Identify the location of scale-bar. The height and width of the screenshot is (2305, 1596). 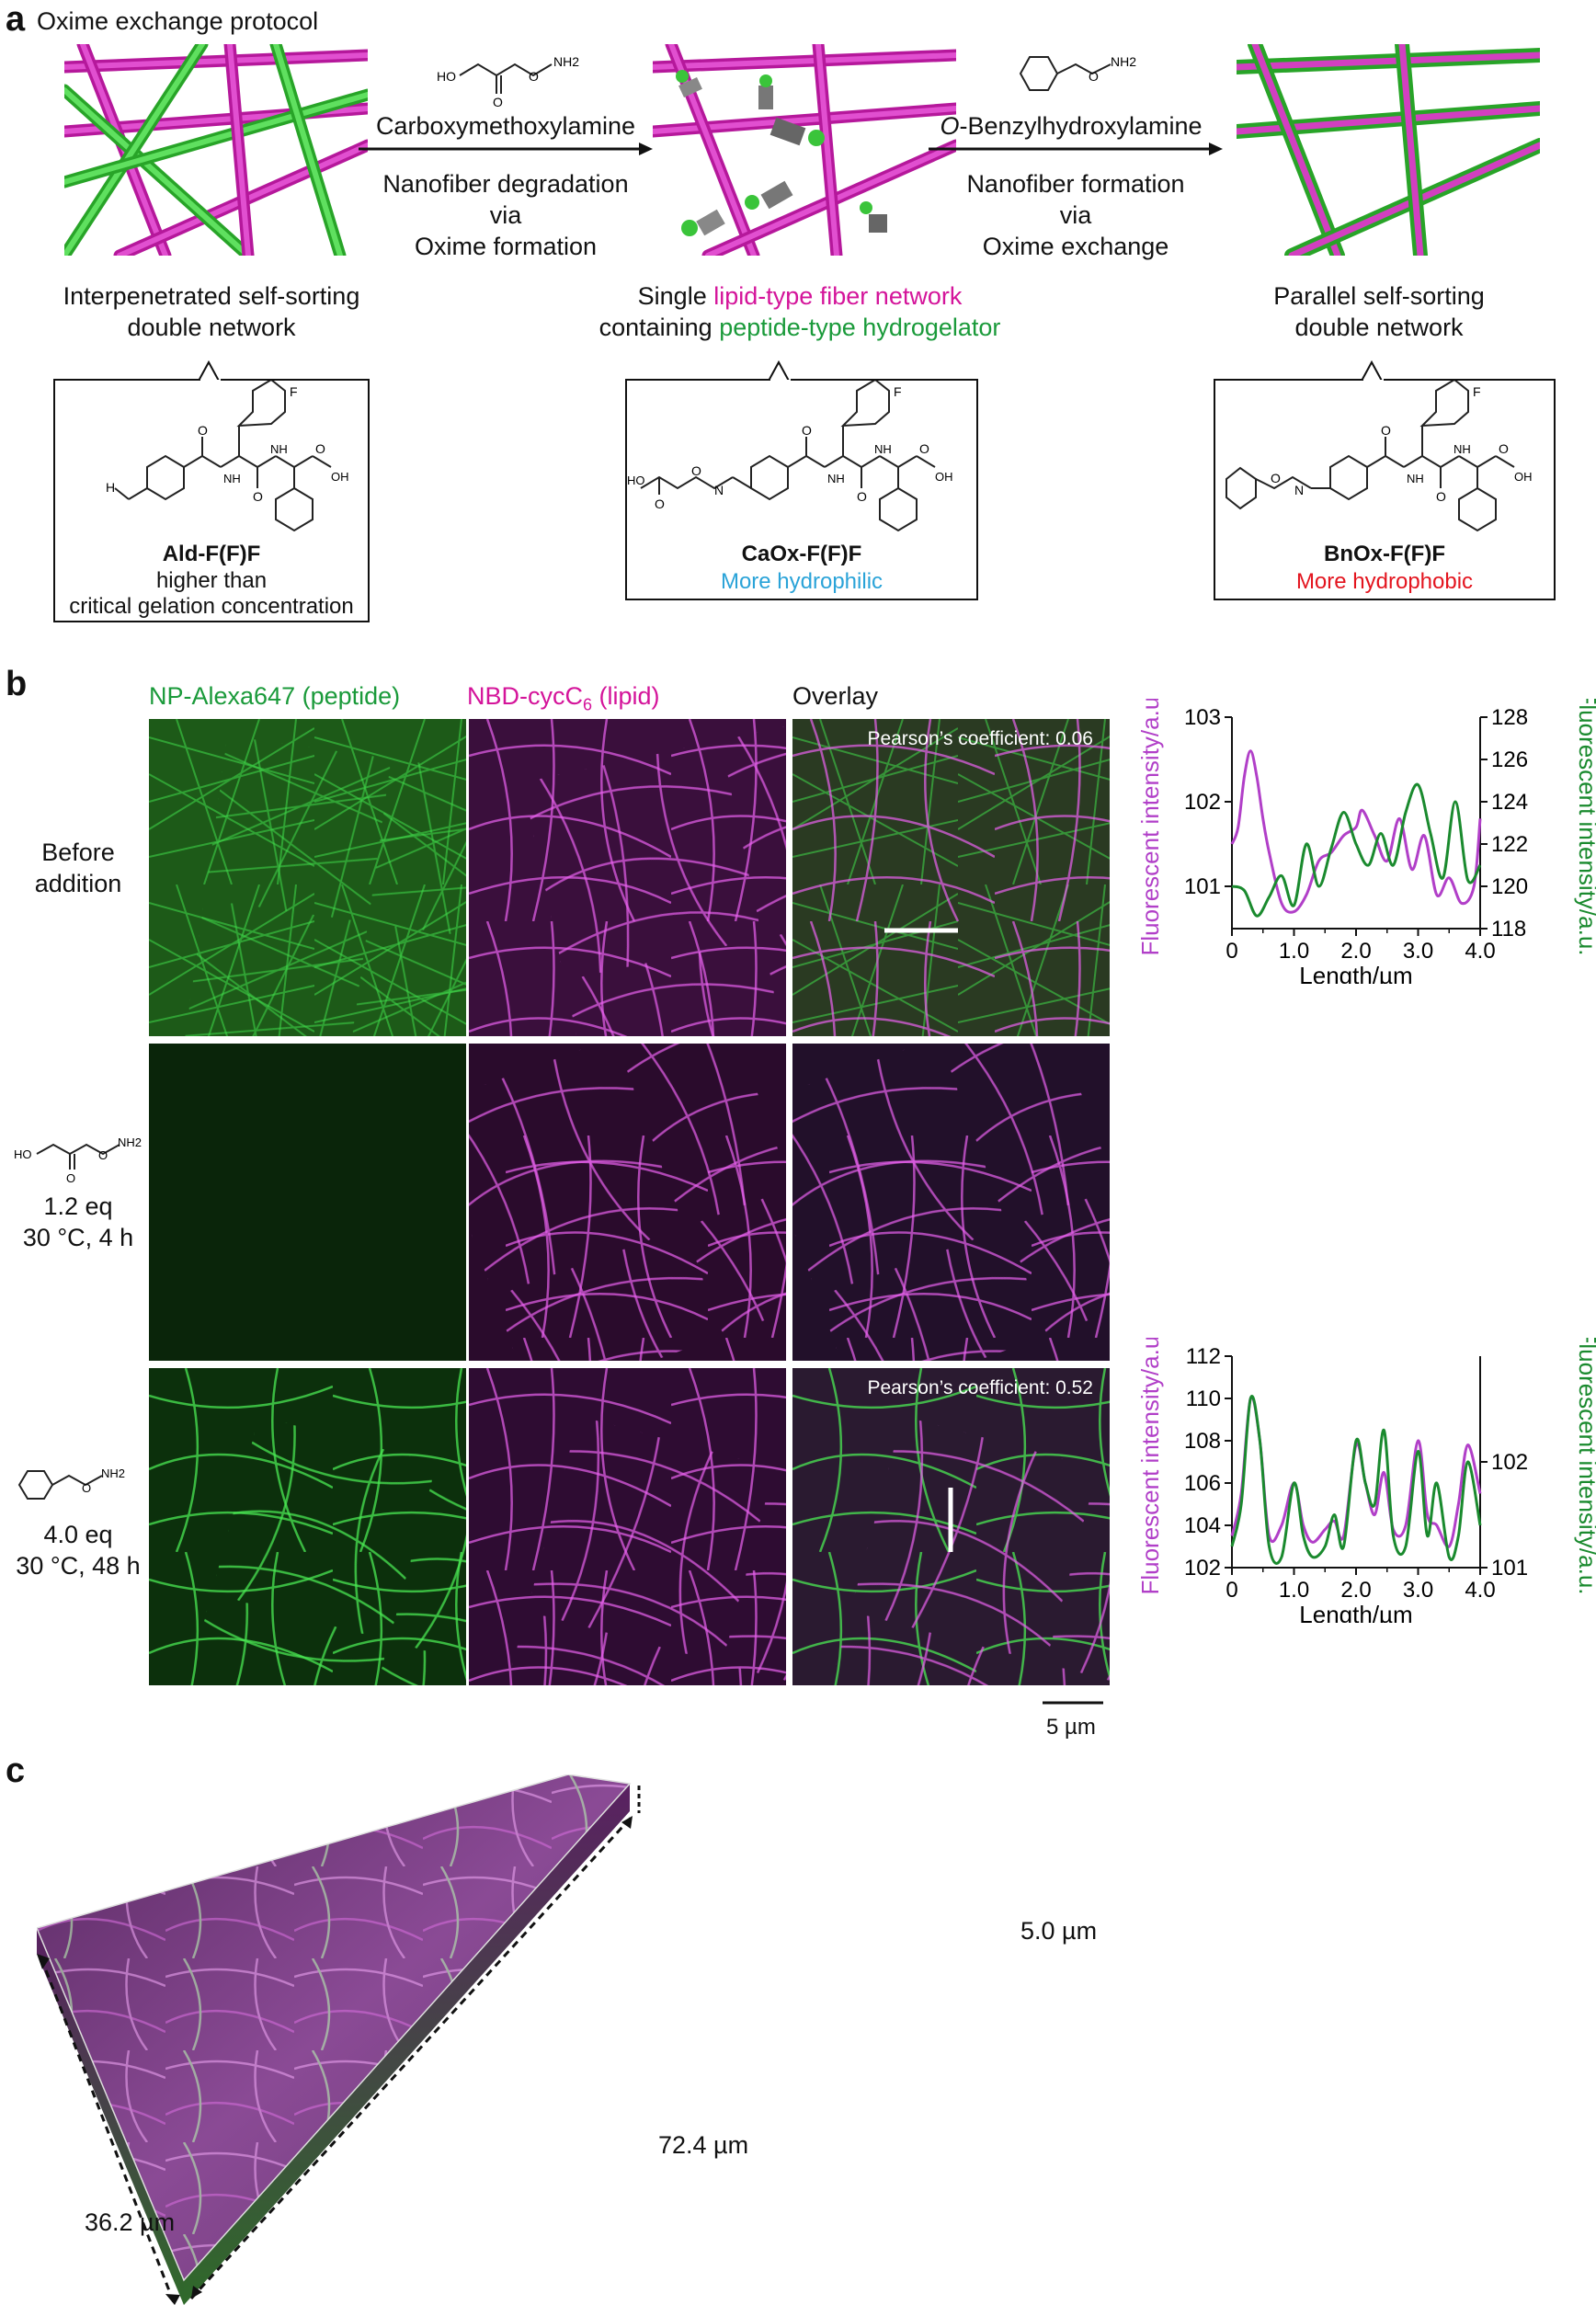
(1073, 1703).